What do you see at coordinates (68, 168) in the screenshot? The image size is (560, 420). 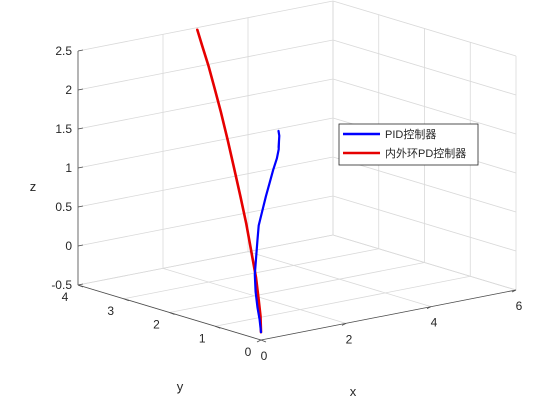 I see `z-tick-label: 1` at bounding box center [68, 168].